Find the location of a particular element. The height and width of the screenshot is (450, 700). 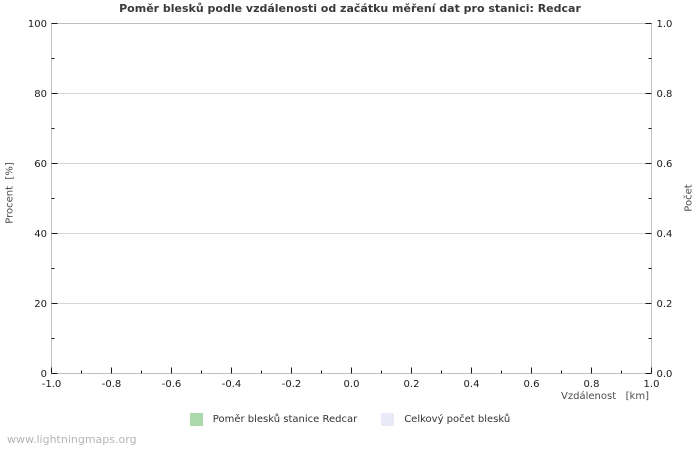

y-left-tick-label: 0 is located at coordinates (44, 374).